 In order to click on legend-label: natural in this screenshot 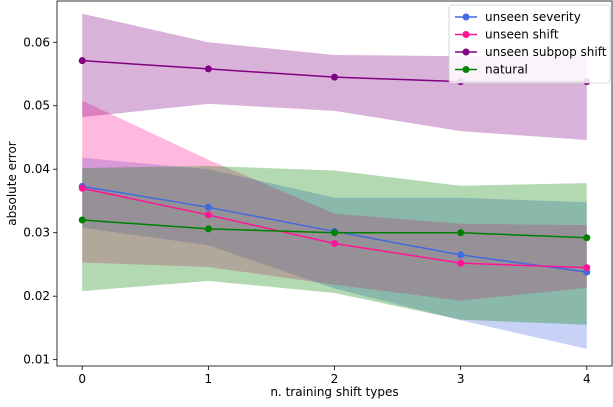, I will do `click(506, 70)`.